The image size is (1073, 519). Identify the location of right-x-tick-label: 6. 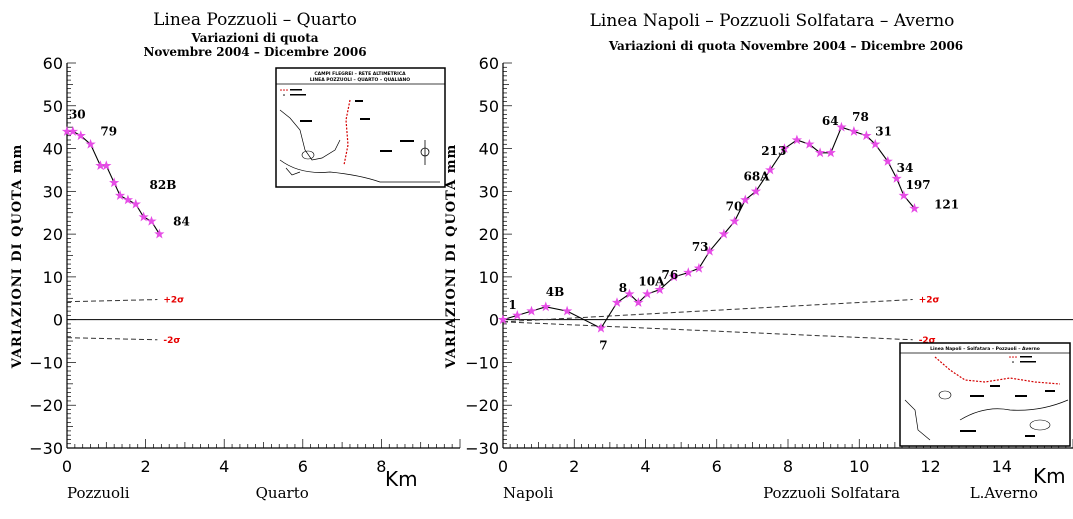
(717, 466).